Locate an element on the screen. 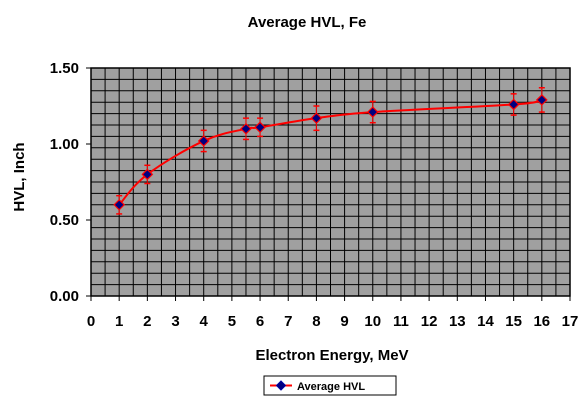 The height and width of the screenshot is (399, 584). x-tick-label: 4 is located at coordinates (204, 321).